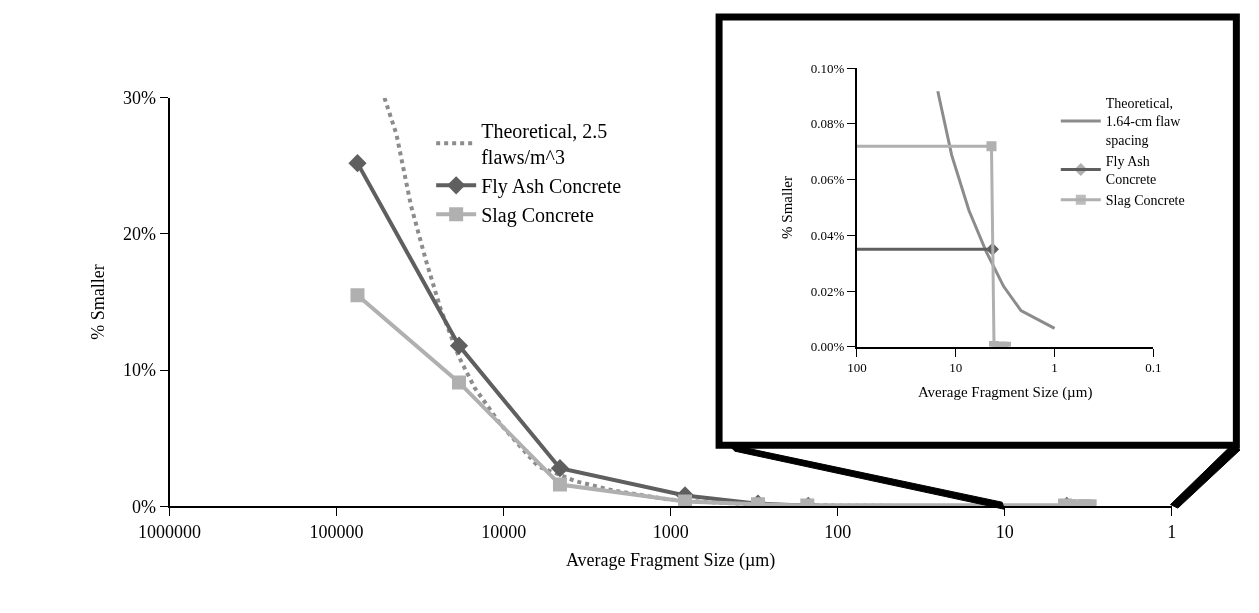 Image resolution: width=1259 pixels, height=613 pixels. Describe the element at coordinates (827, 347) in the screenshot. I see `y-tick-label: 0.00%` at that location.